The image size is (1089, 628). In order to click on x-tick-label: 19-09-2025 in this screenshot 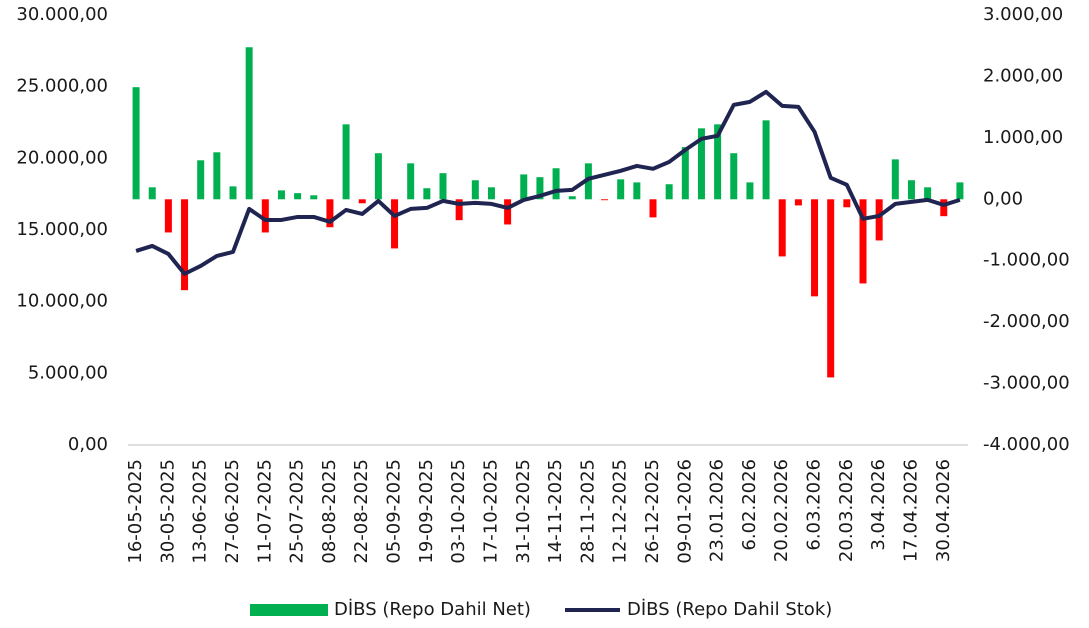, I will do `click(426, 511)`.